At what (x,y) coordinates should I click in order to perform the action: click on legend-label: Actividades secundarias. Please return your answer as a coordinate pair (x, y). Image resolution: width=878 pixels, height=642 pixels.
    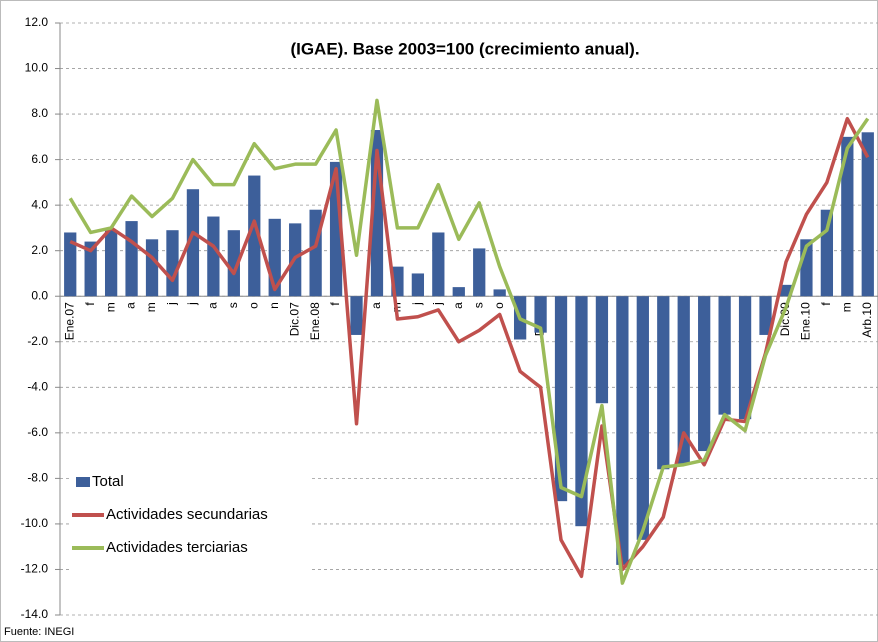
    Looking at the image, I should click on (187, 514).